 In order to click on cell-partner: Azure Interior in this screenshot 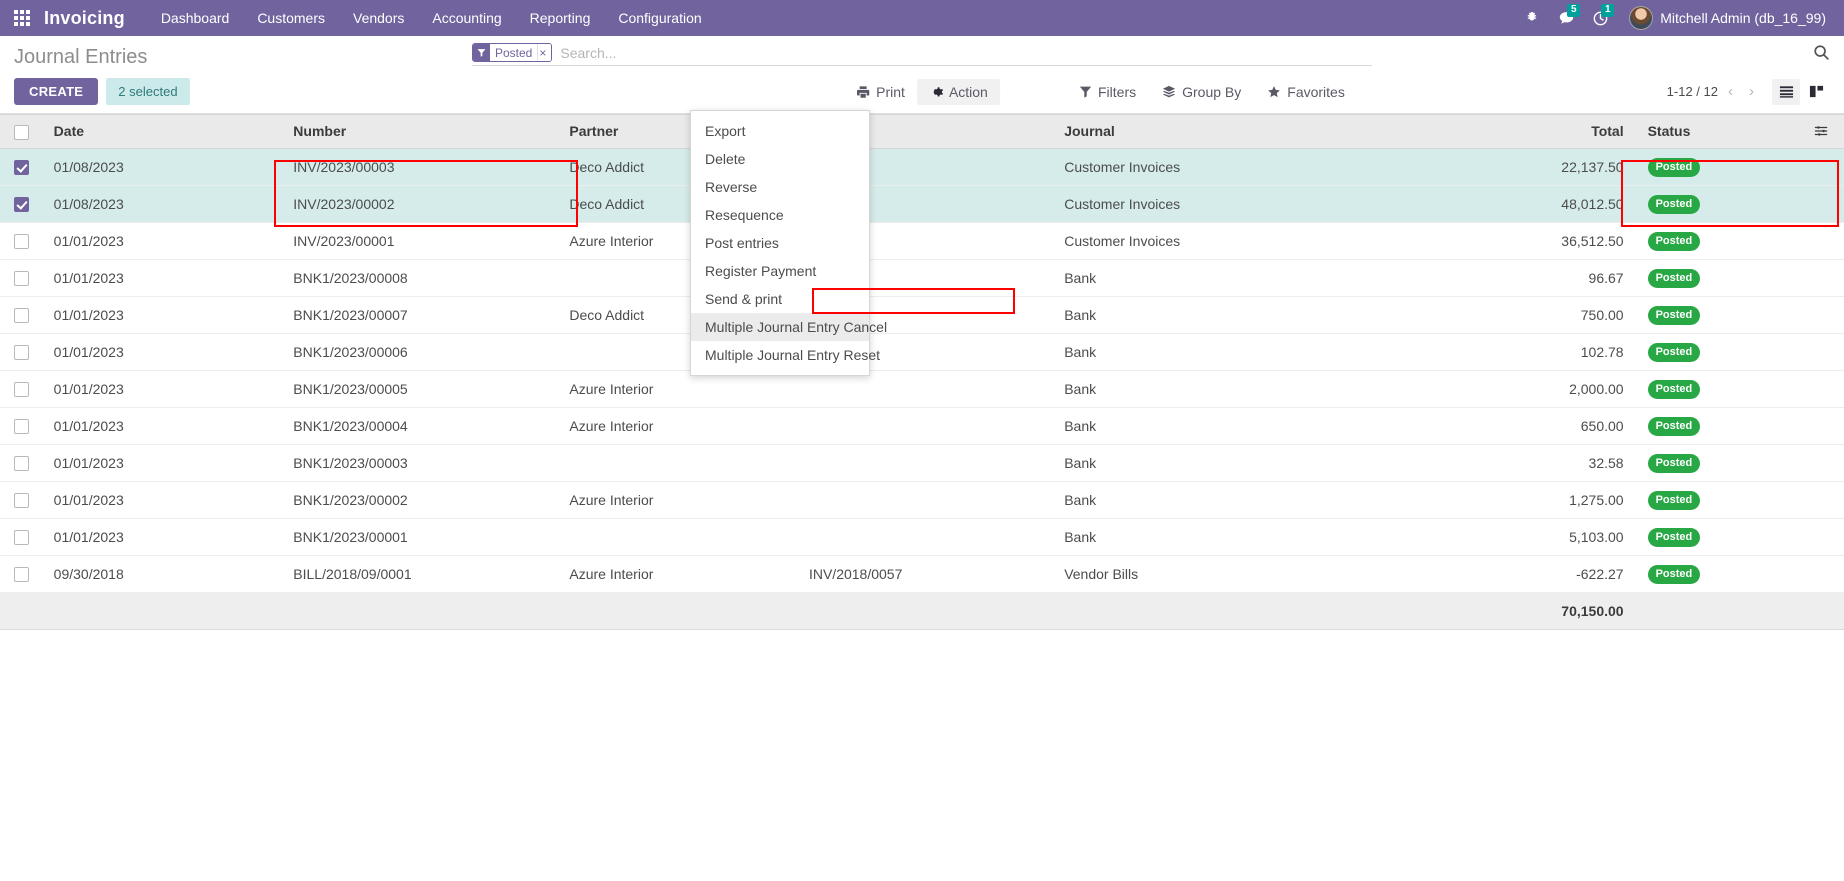, I will do `click(677, 426)`.